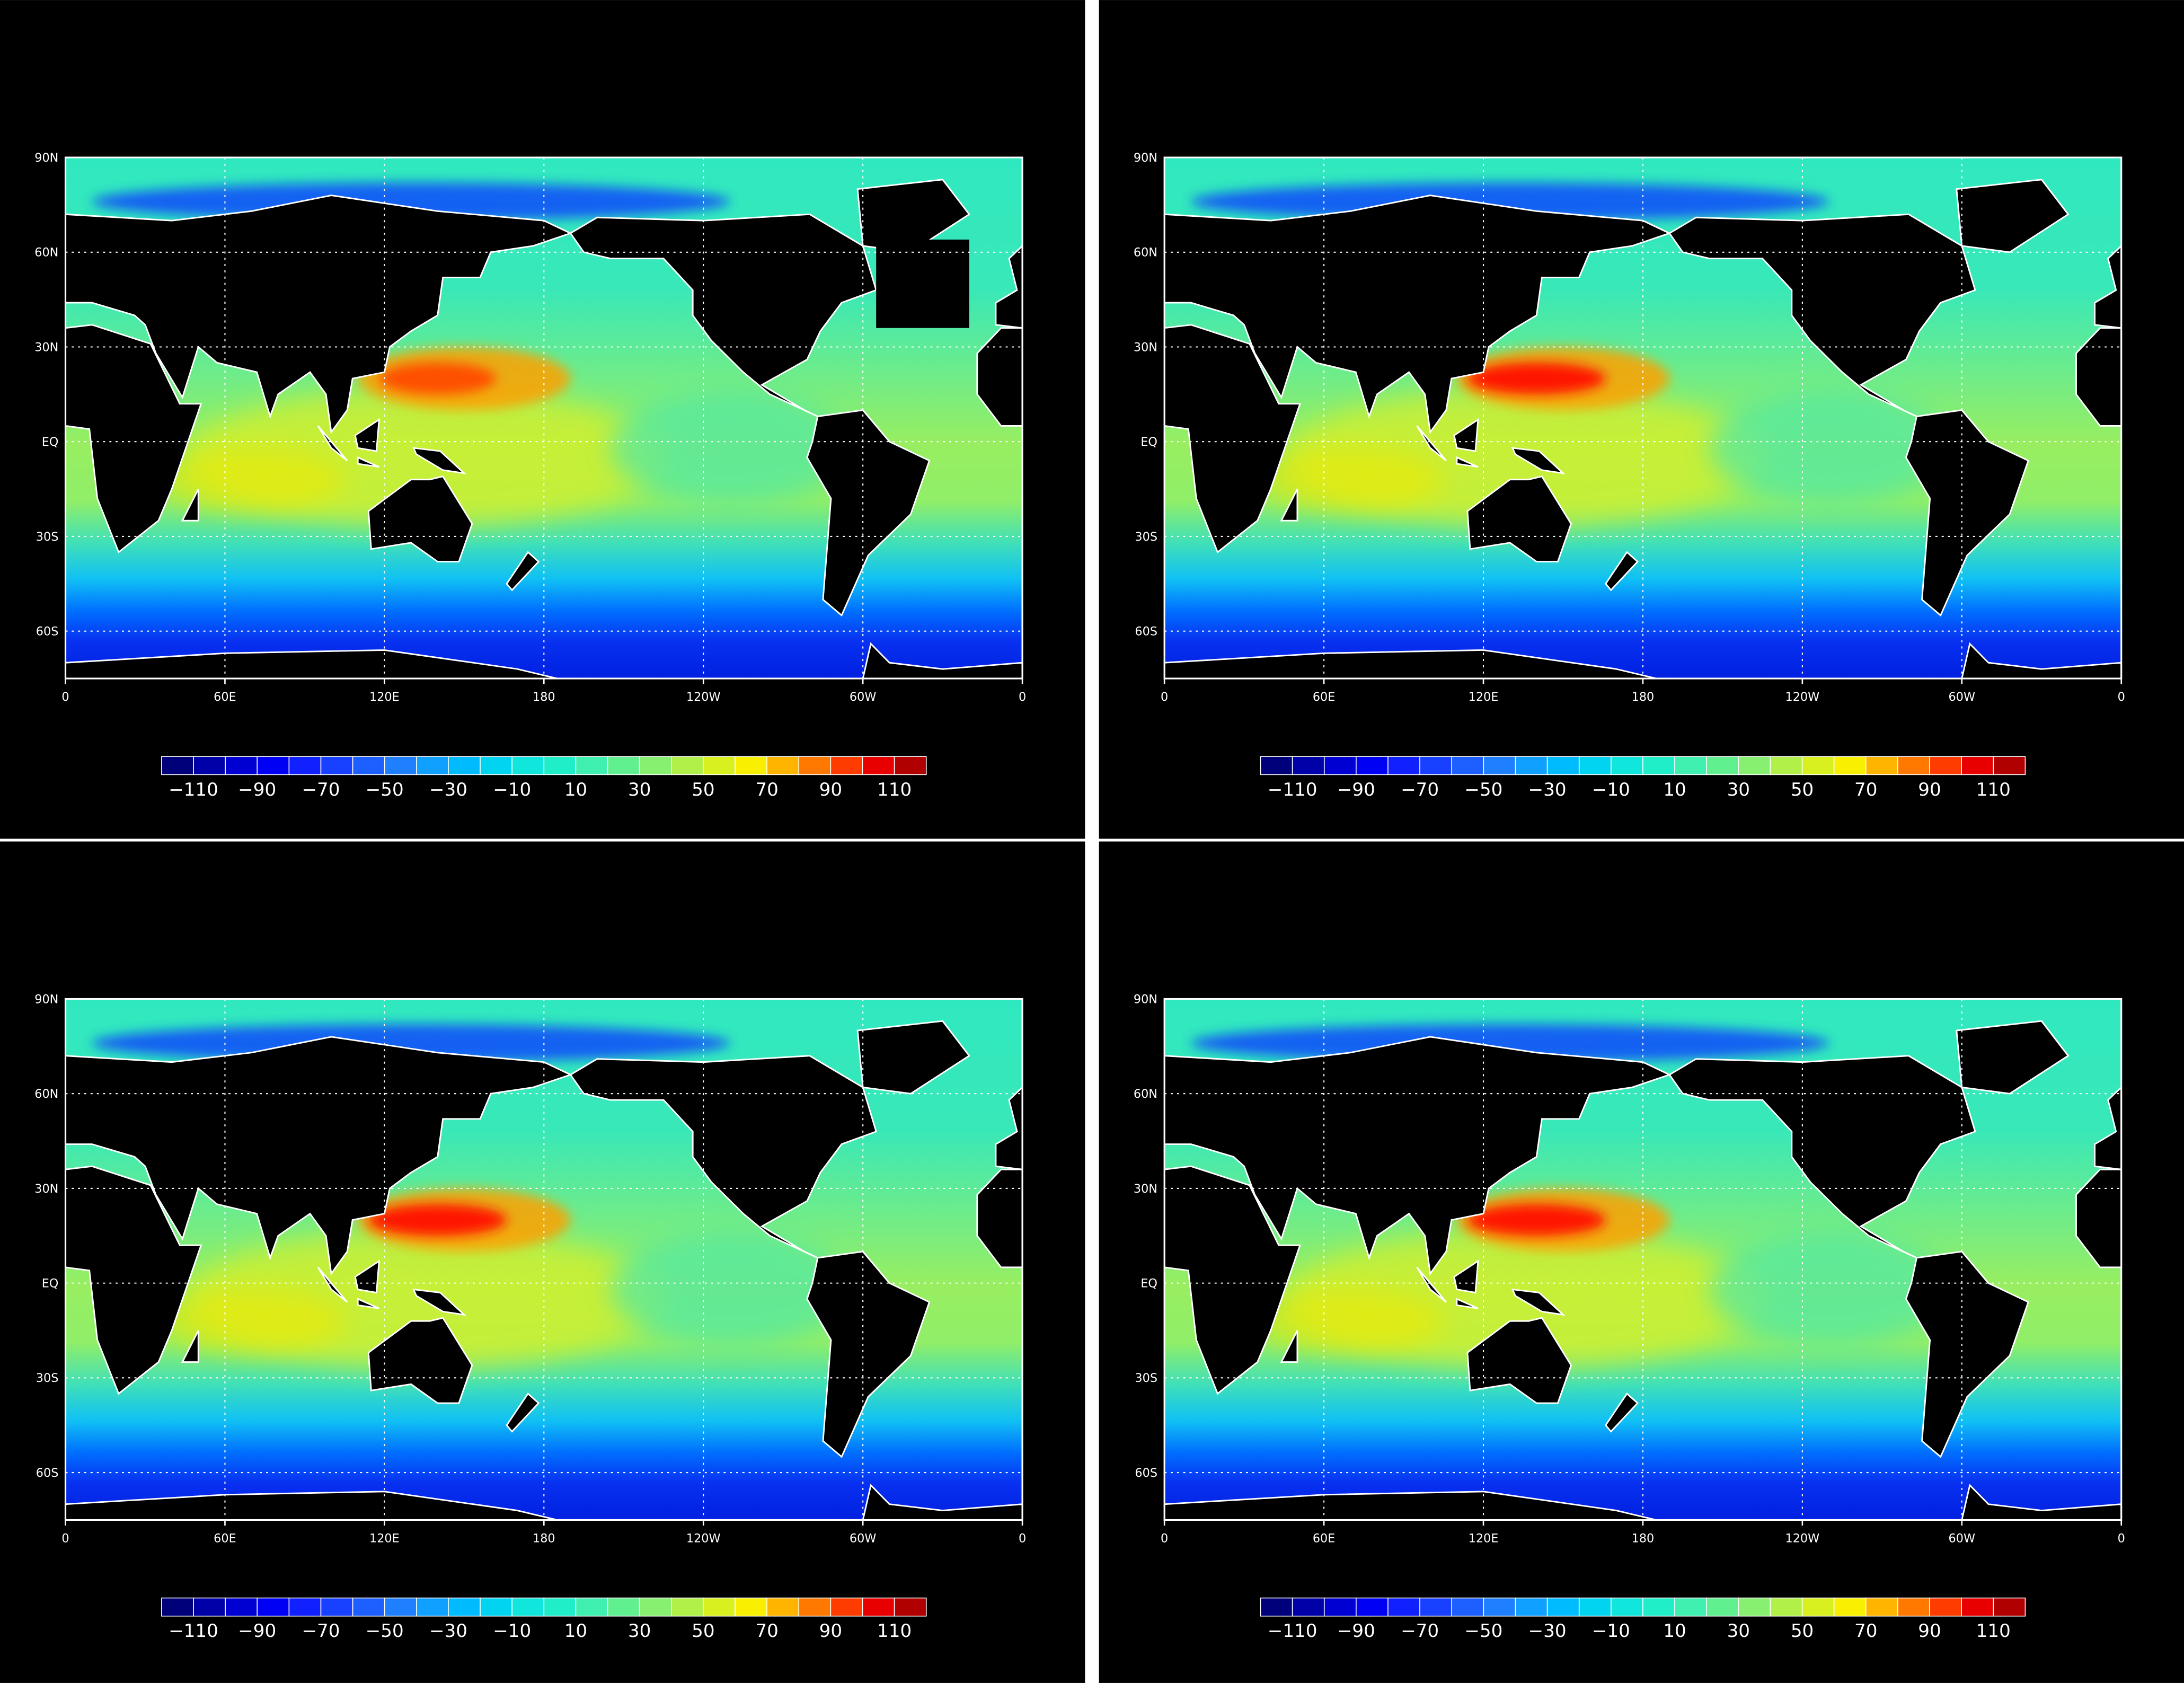  Describe the element at coordinates (1484, 697) in the screenshot. I see `lon-label: 120E` at that location.